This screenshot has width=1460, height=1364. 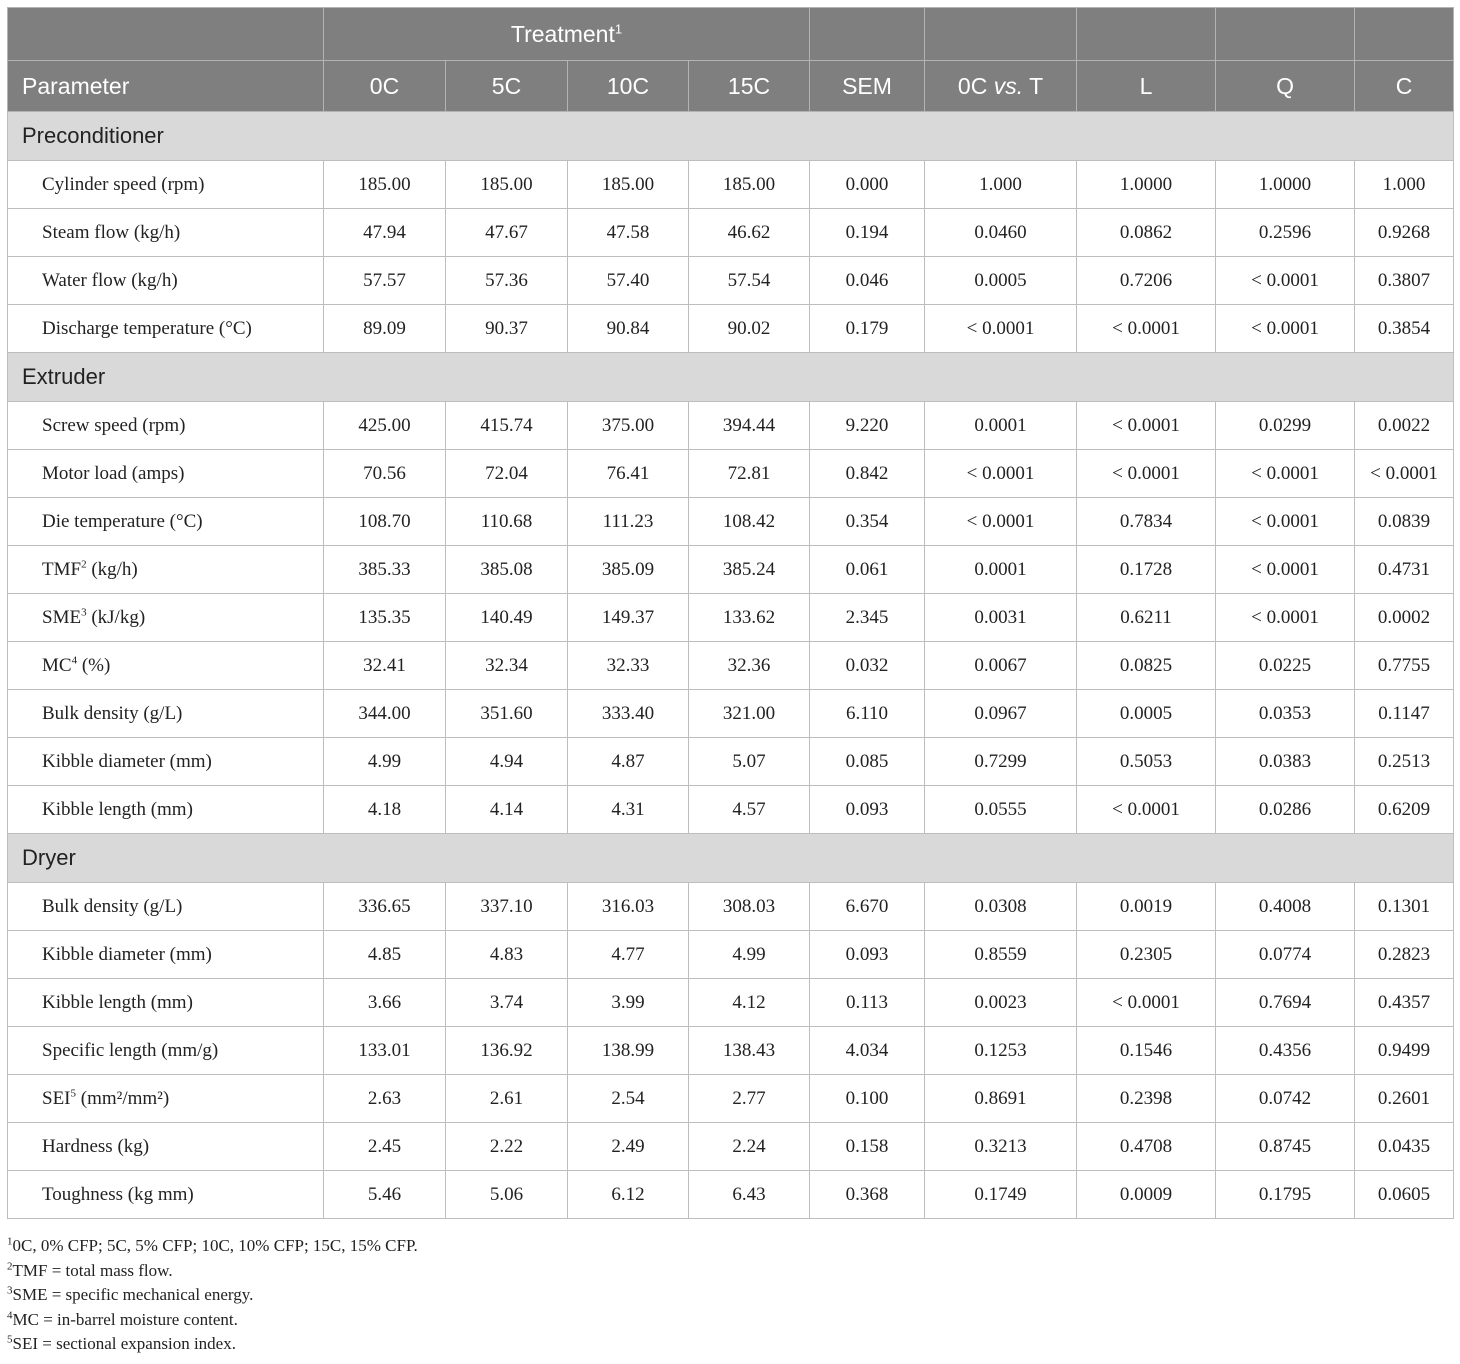 What do you see at coordinates (1285, 1099) in the screenshot?
I see `value-cell: 0.0742` at bounding box center [1285, 1099].